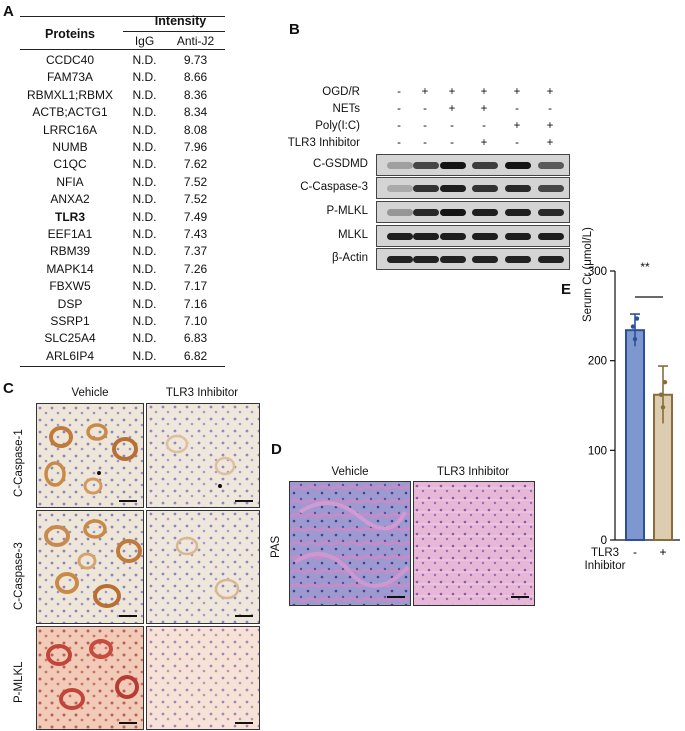  Describe the element at coordinates (276, 449) in the screenshot. I see `panel-d-letter: D` at that location.